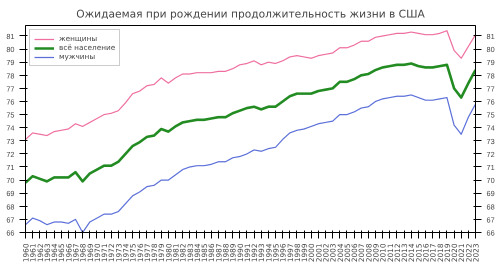 This screenshot has width=500, height=265. Describe the element at coordinates (251, 14) in the screenshot. I see `chart-title: Ожидаемая при рождении продолжительность жизни в США` at that location.